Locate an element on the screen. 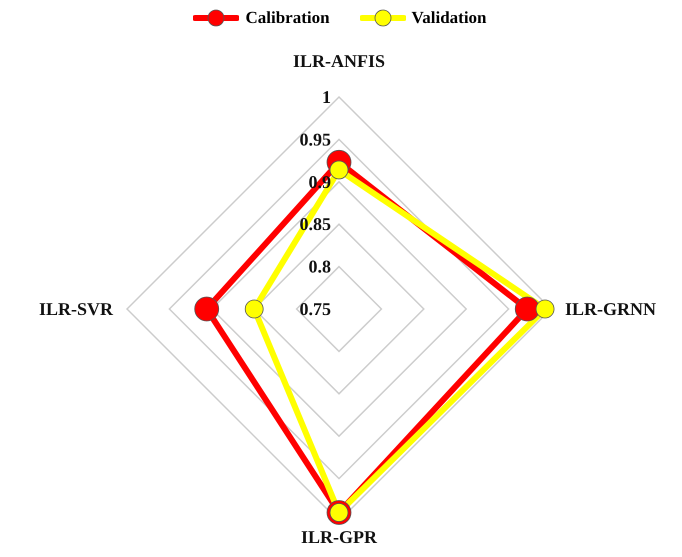  y-tick-label: 1 is located at coordinates (326, 97).